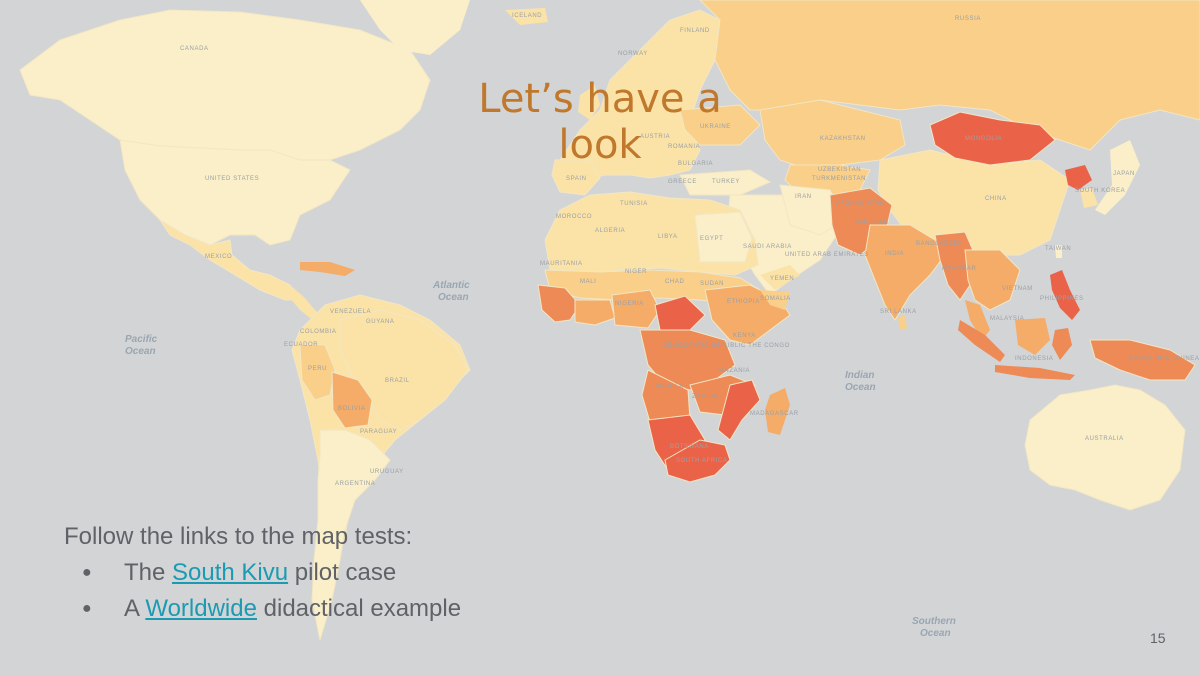  Describe the element at coordinates (680, 313) in the screenshot. I see `region-central-african-republic` at that location.